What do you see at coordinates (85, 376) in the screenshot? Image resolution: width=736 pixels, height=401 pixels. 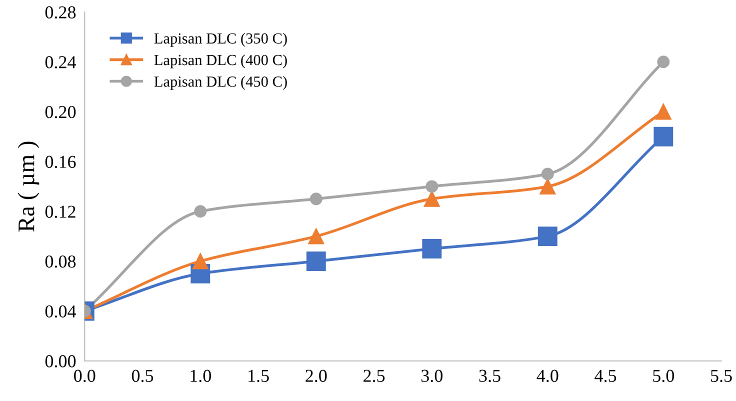 I see `x-tick-label: 0.0` at bounding box center [85, 376].